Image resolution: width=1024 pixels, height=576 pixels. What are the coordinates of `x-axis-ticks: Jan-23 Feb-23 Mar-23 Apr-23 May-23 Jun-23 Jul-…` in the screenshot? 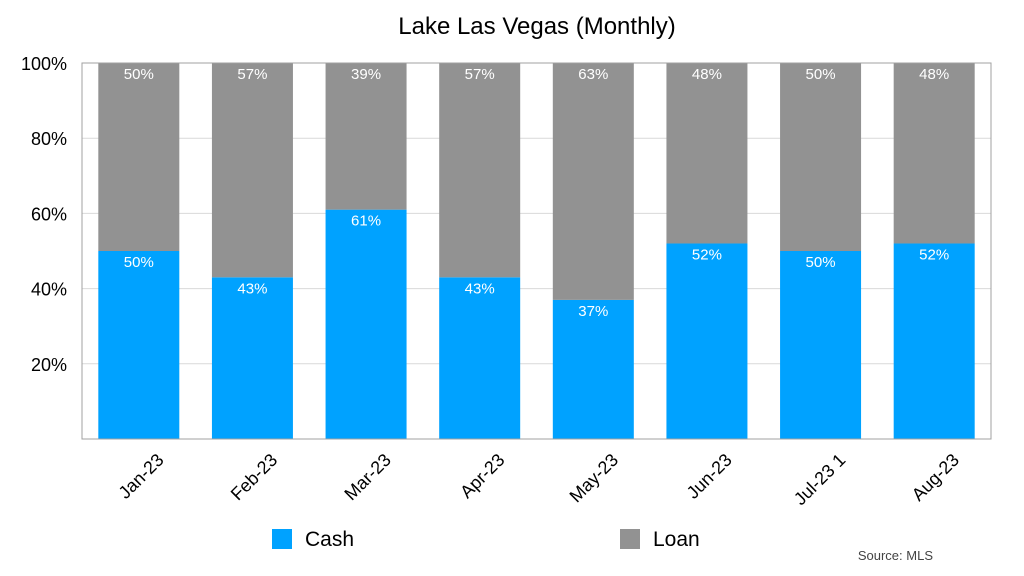 It's located at (539, 479).